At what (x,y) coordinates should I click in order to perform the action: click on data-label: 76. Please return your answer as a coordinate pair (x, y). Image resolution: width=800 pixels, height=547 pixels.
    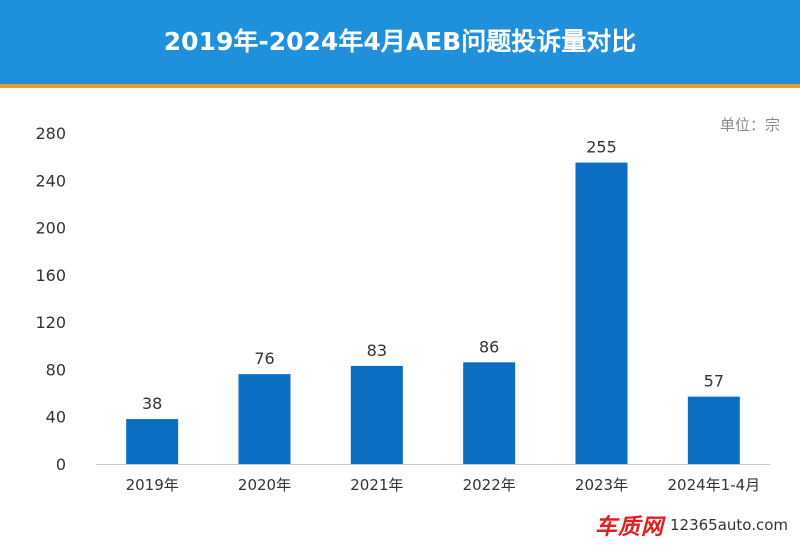
    Looking at the image, I should click on (264, 358).